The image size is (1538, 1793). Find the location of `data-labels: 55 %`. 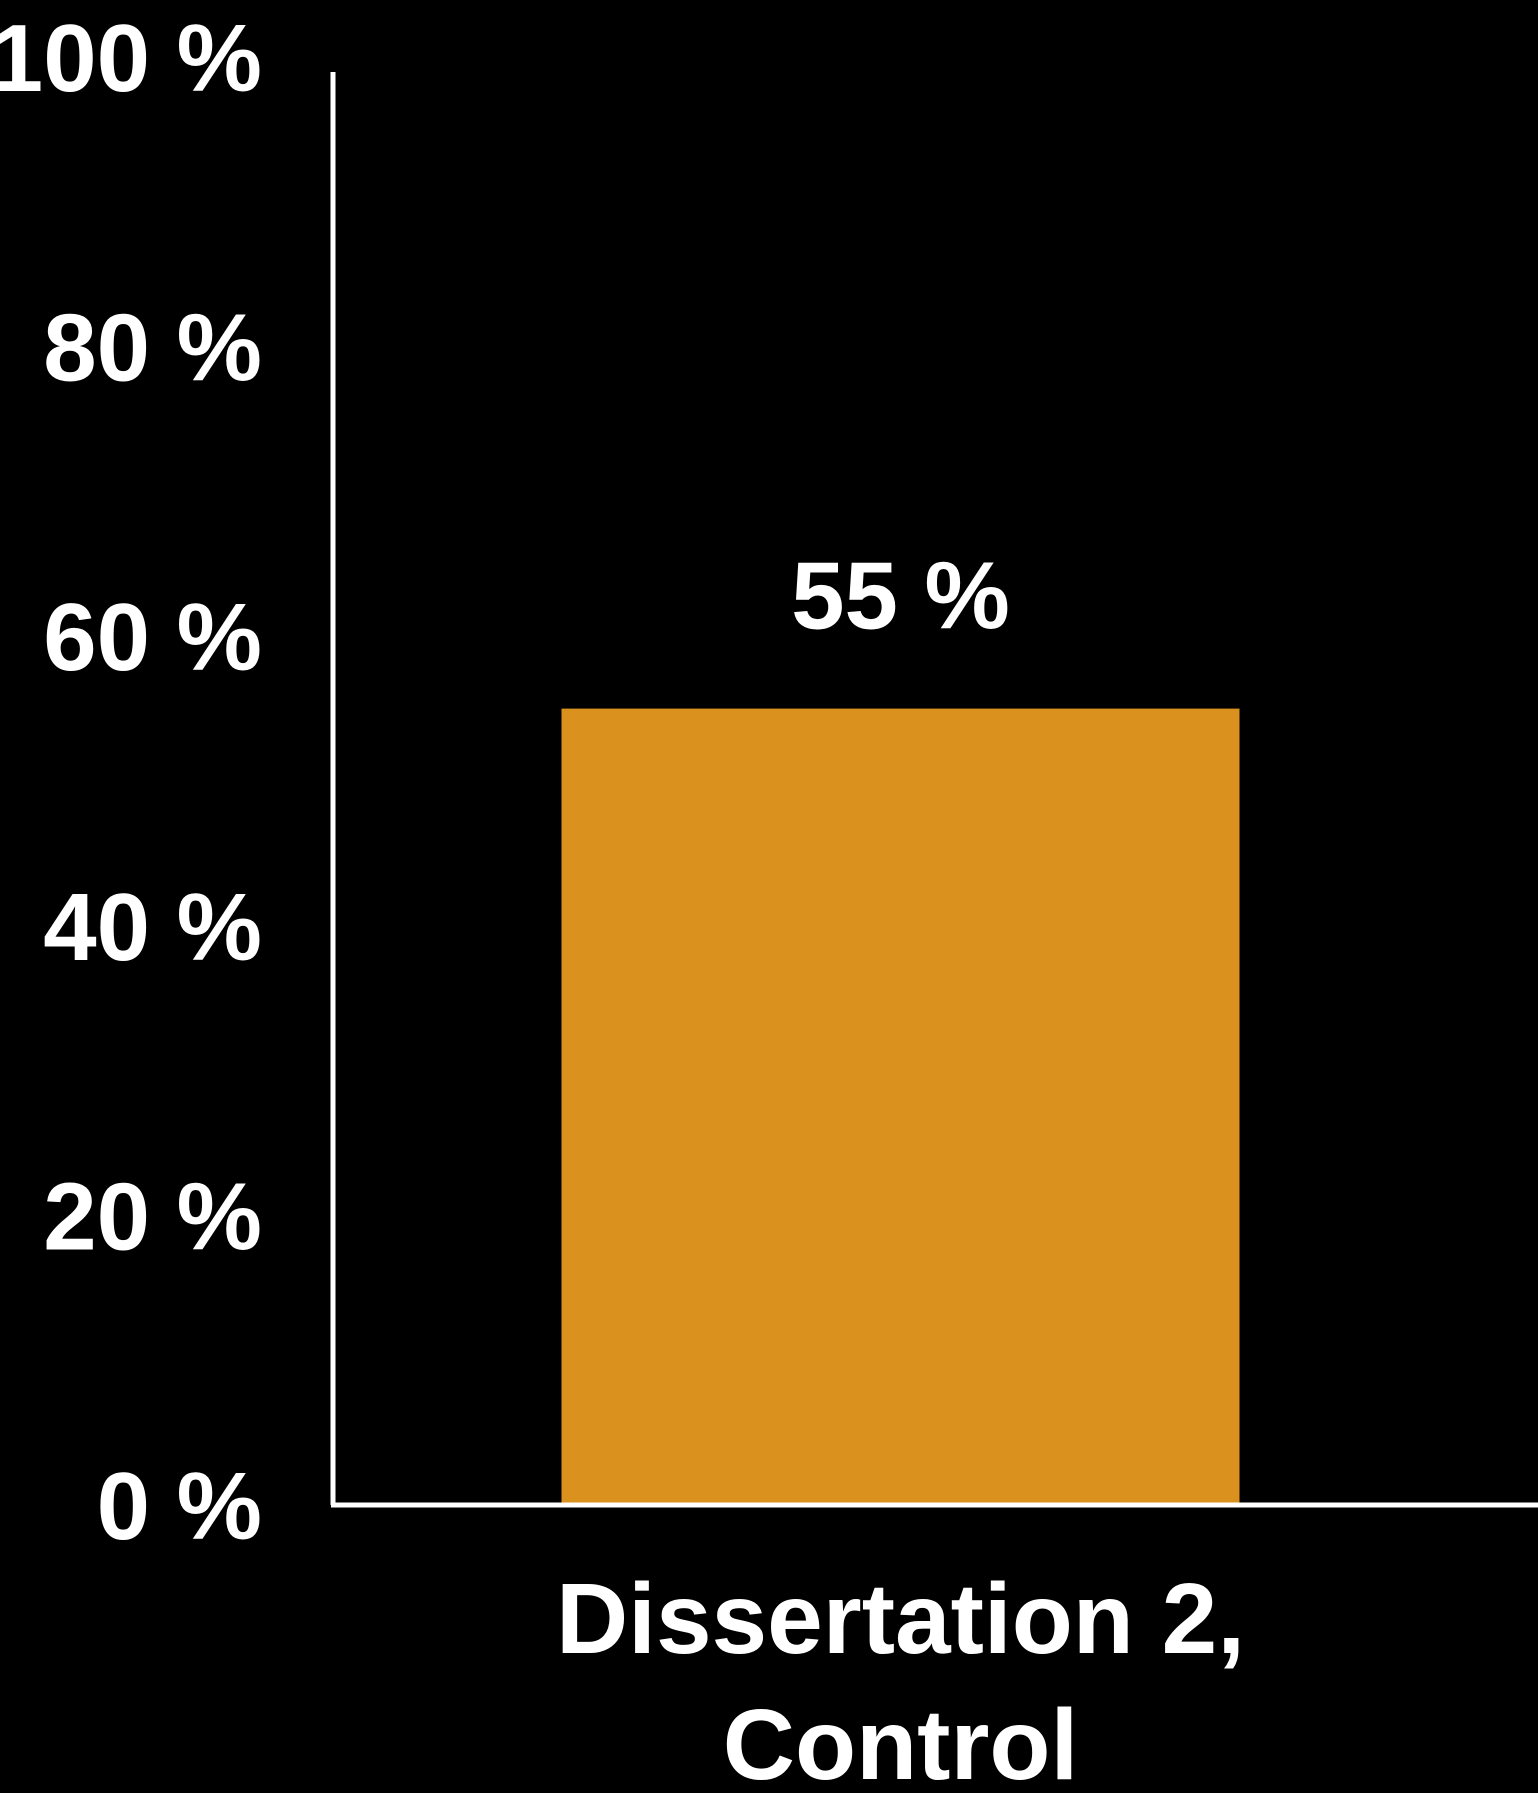

data-labels: 55 % is located at coordinates (900, 596).